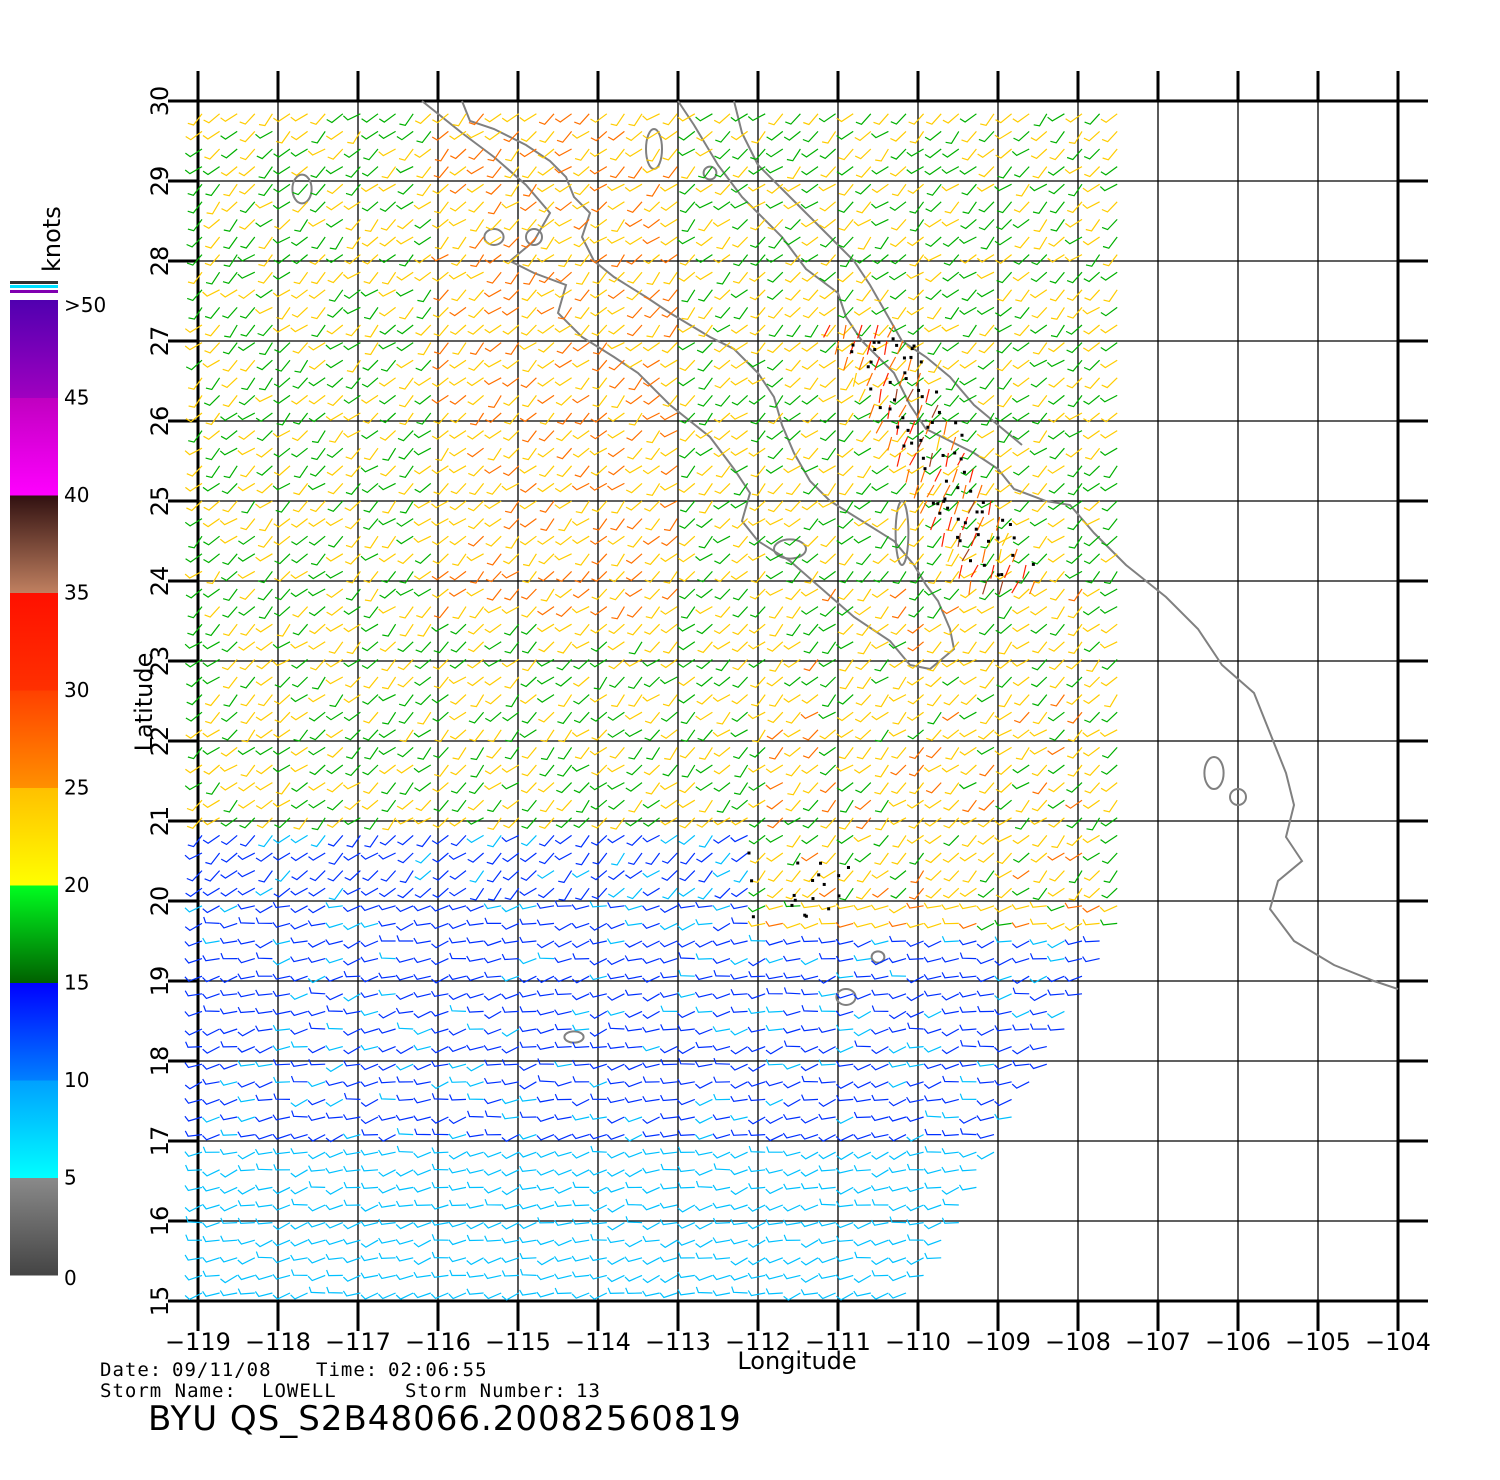 This screenshot has height=1480, width=1500. I want to click on longitude-tick-label: −110, so click(918, 1342).